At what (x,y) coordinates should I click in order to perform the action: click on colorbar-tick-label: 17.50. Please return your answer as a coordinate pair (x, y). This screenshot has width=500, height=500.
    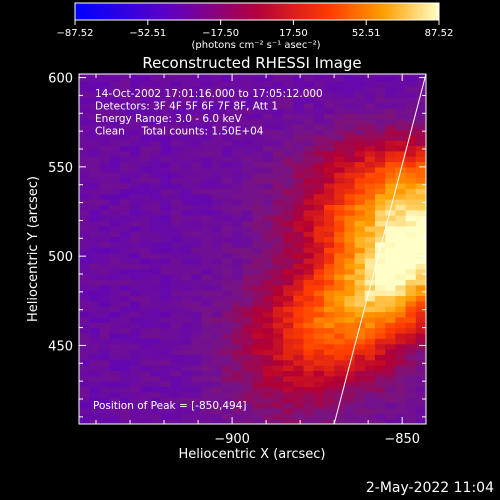
    Looking at the image, I should click on (293, 33).